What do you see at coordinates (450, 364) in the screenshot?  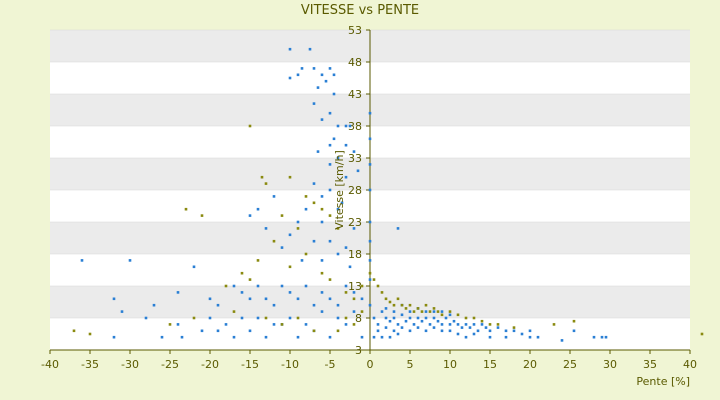 I see `x-tick-label: 10` at bounding box center [450, 364].